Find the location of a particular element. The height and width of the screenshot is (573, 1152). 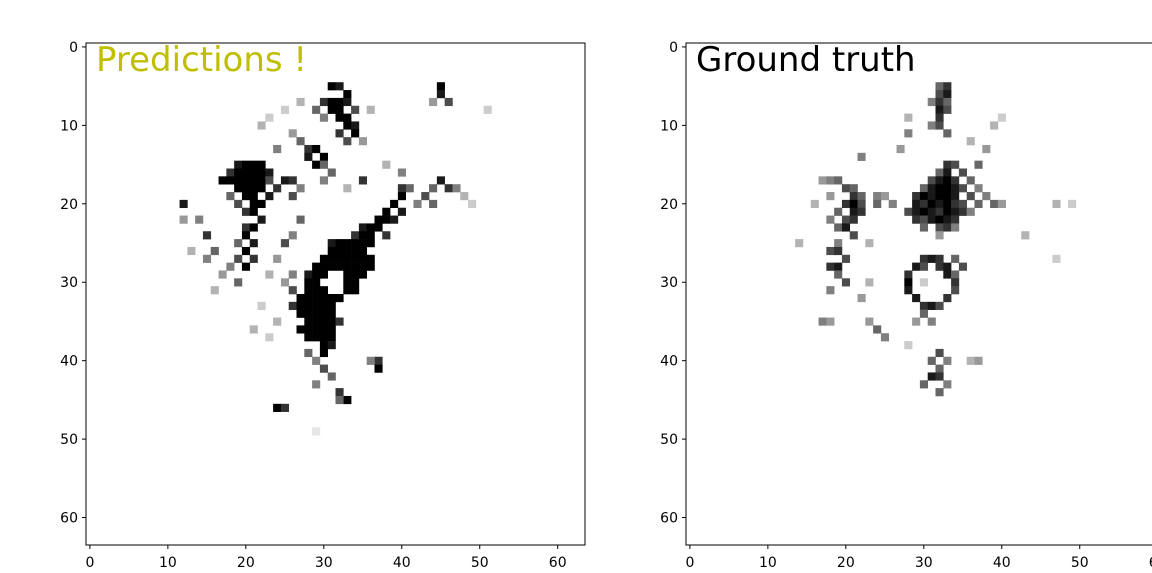

y-tick-label: 50 is located at coordinates (69, 440).